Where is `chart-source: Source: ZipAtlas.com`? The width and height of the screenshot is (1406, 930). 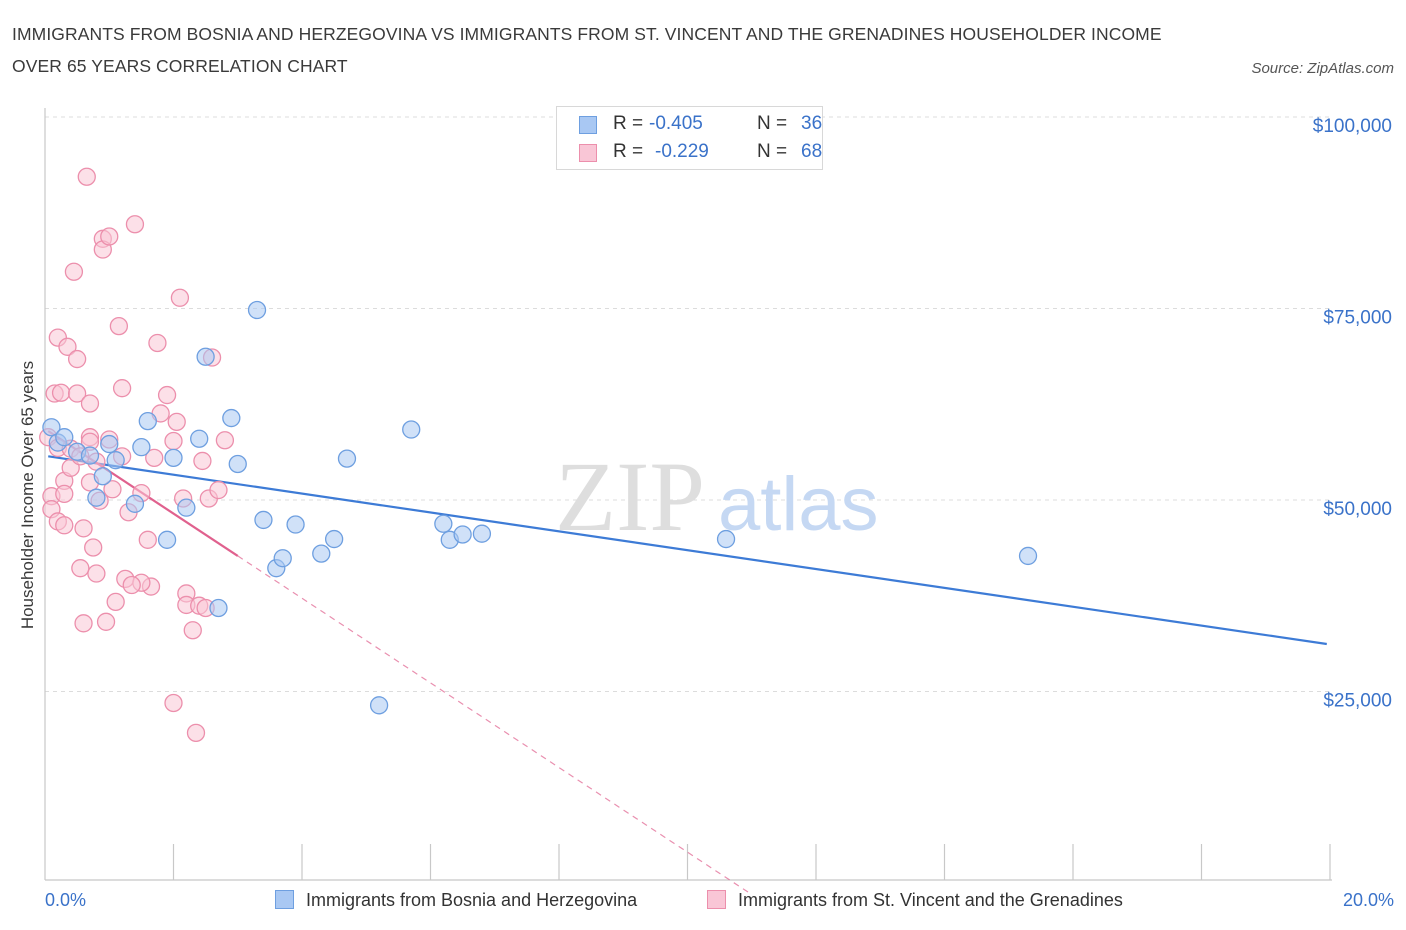 chart-source: Source: ZipAtlas.com is located at coordinates (1322, 68).